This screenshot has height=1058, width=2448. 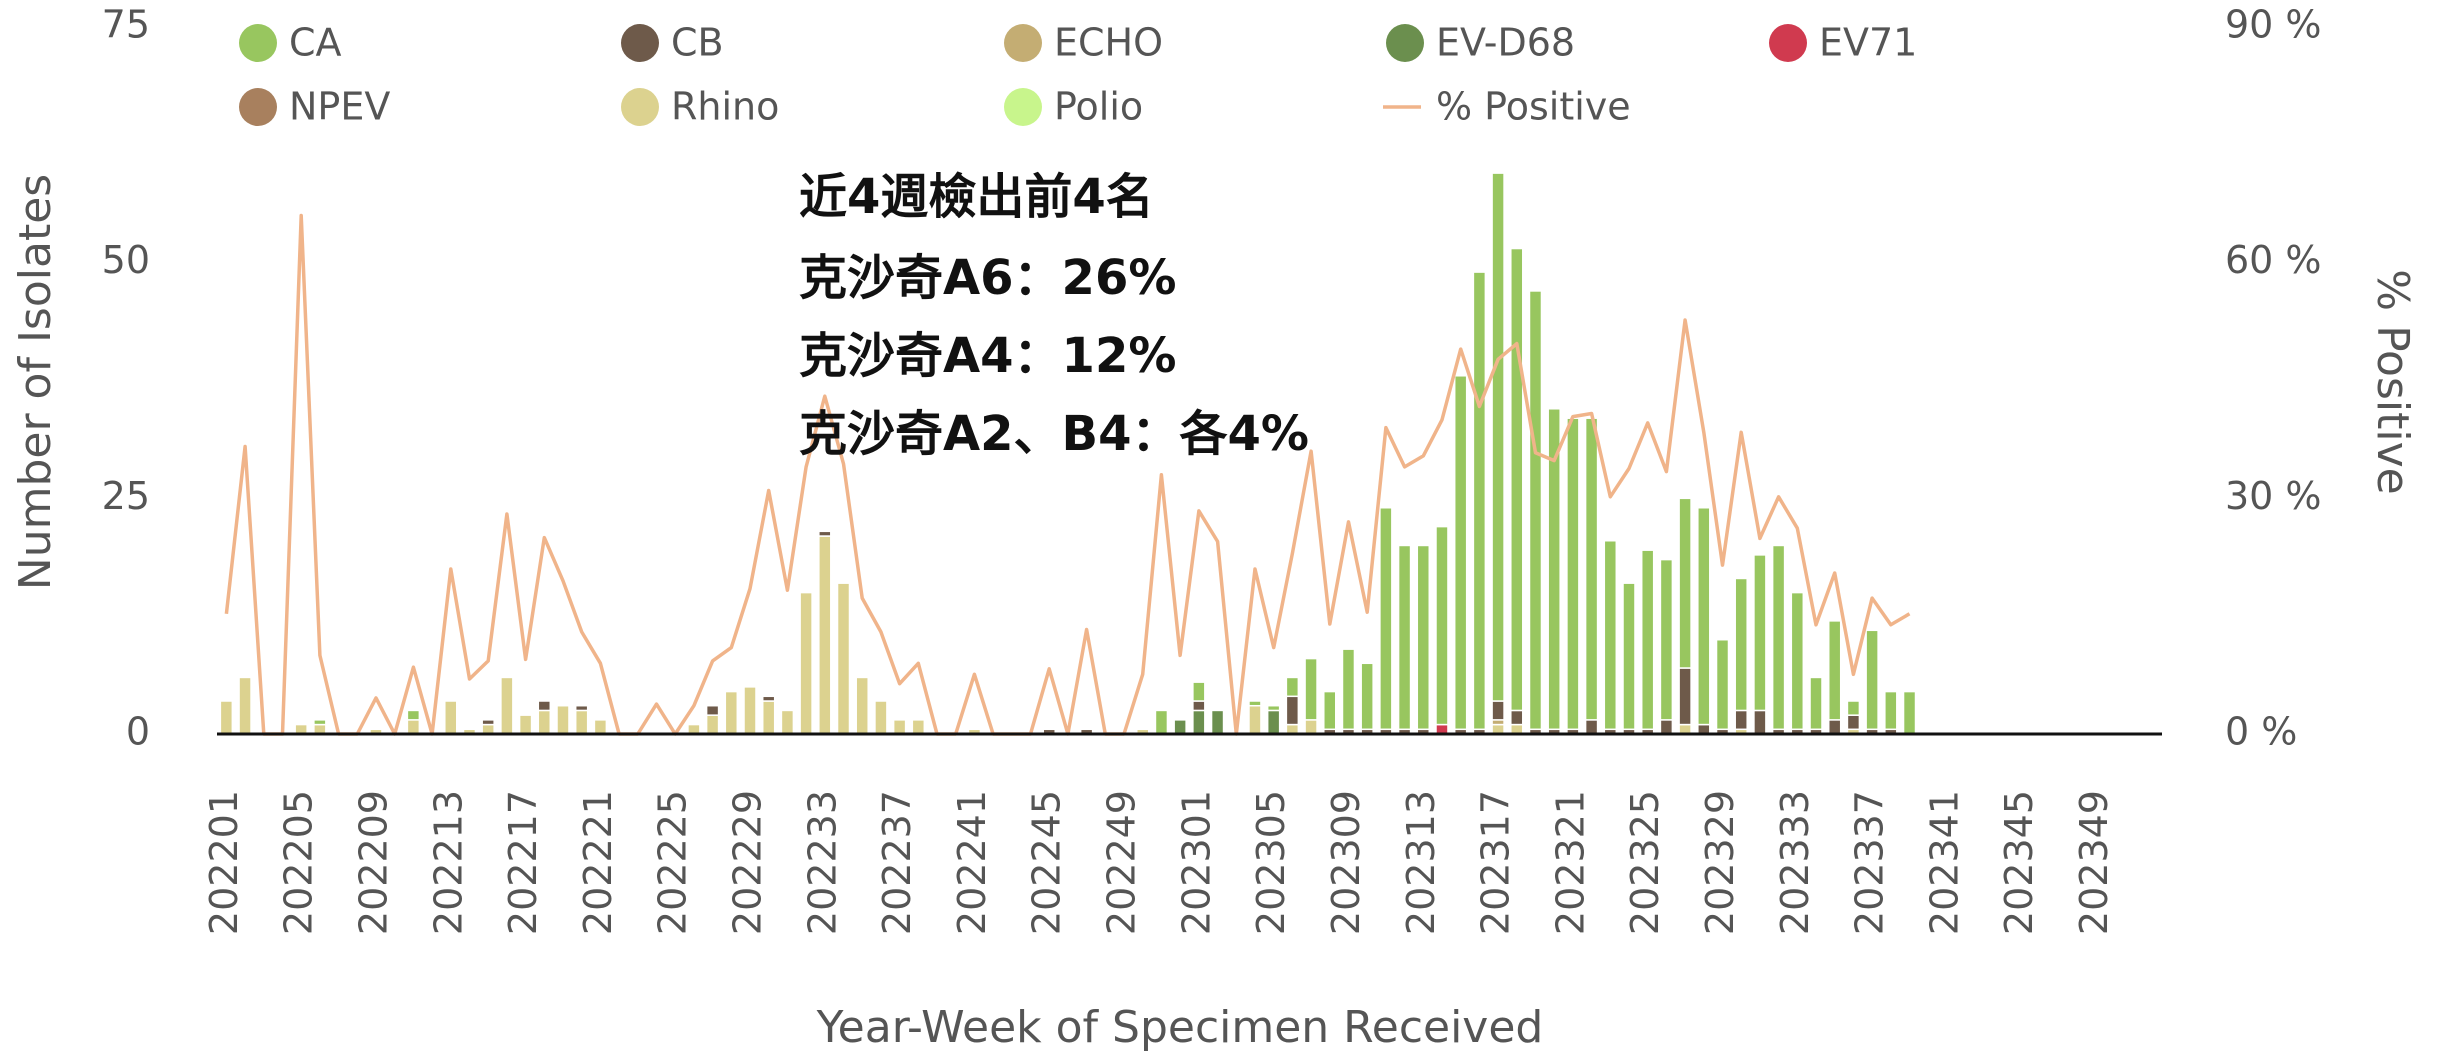 I want to click on legend-label: EV71, so click(x=1868, y=43).